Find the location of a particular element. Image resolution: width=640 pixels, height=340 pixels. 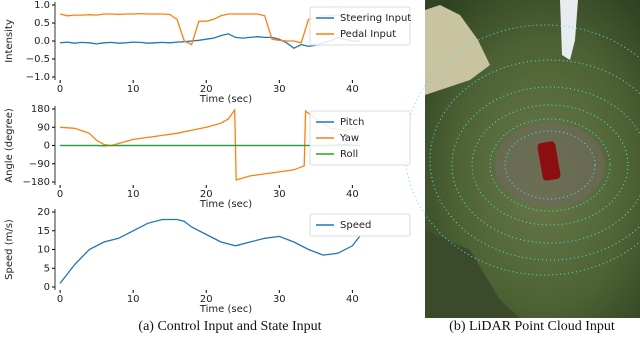

y-axis-label: Angle (degree) is located at coordinates (9, 145).